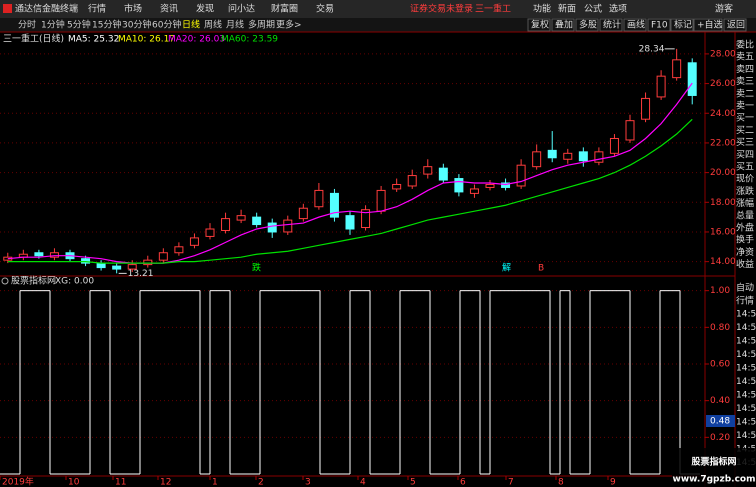 This screenshot has height=487, width=756. What do you see at coordinates (106, 25) in the screenshot?
I see `period-button: 15分钟` at bounding box center [106, 25].